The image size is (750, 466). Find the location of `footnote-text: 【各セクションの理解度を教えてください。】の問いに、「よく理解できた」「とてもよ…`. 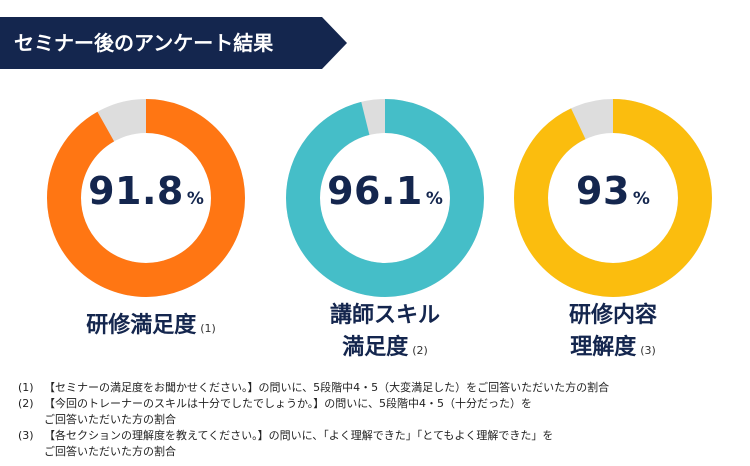

footnote-text: 【各セクションの理解度を教えてください。】の問いに、「よく理解できた」「とてもよ… is located at coordinates (299, 435).